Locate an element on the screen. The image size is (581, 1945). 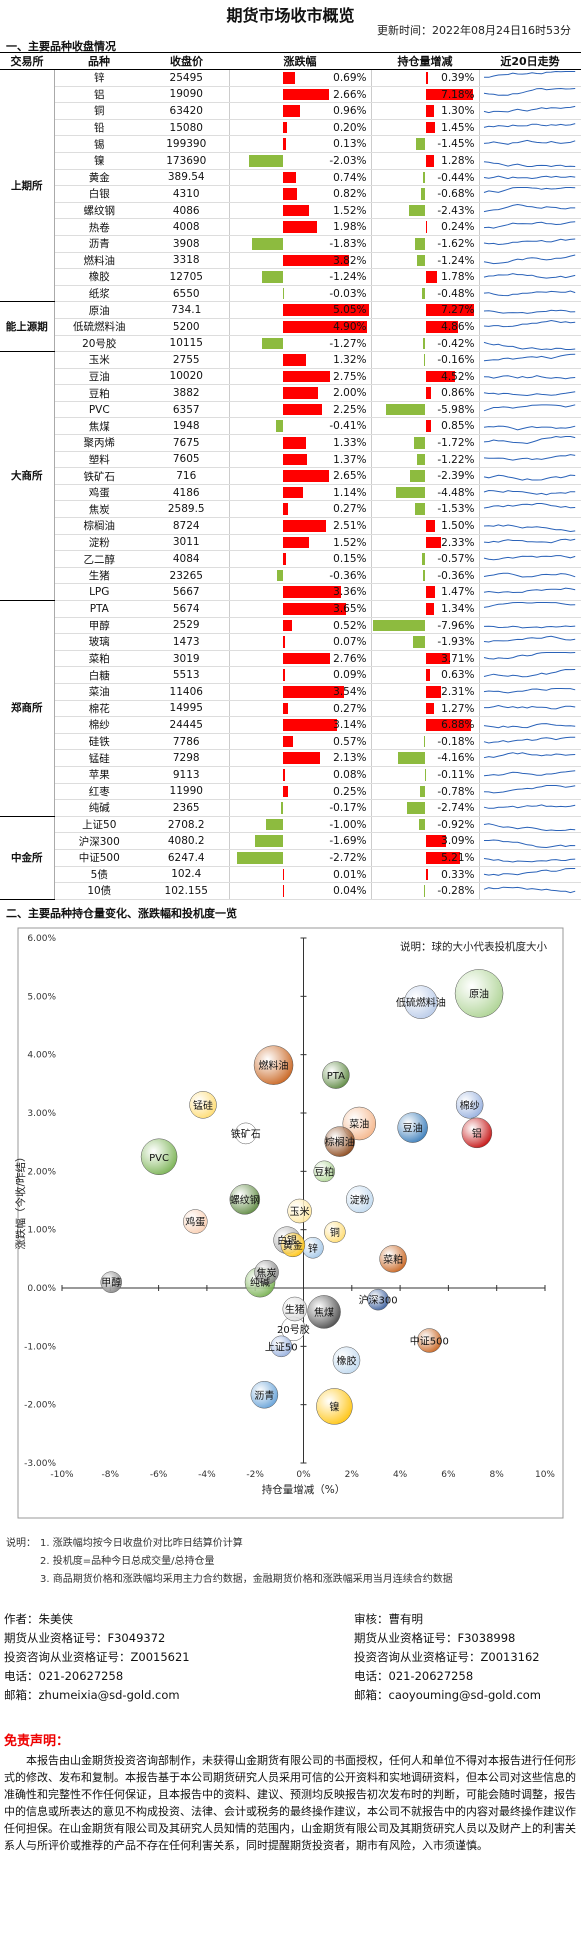
oi-change-value: 3.71% is located at coordinates (458, 658).